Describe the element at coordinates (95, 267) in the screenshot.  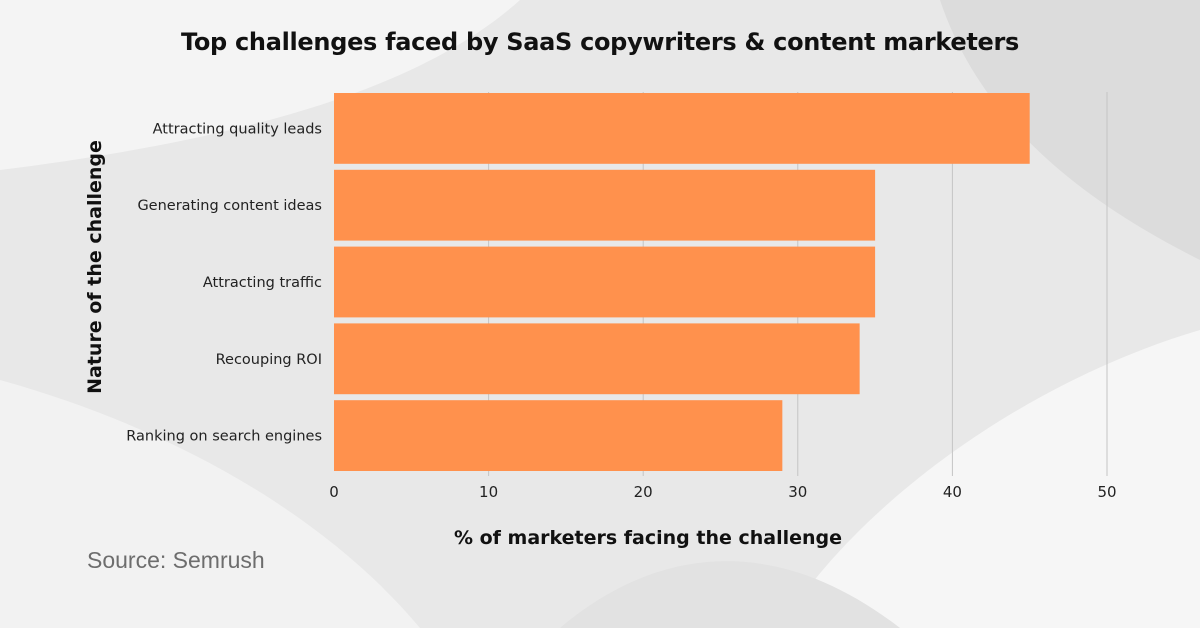
I see `y-axis-title: Nature of the challenge` at that location.